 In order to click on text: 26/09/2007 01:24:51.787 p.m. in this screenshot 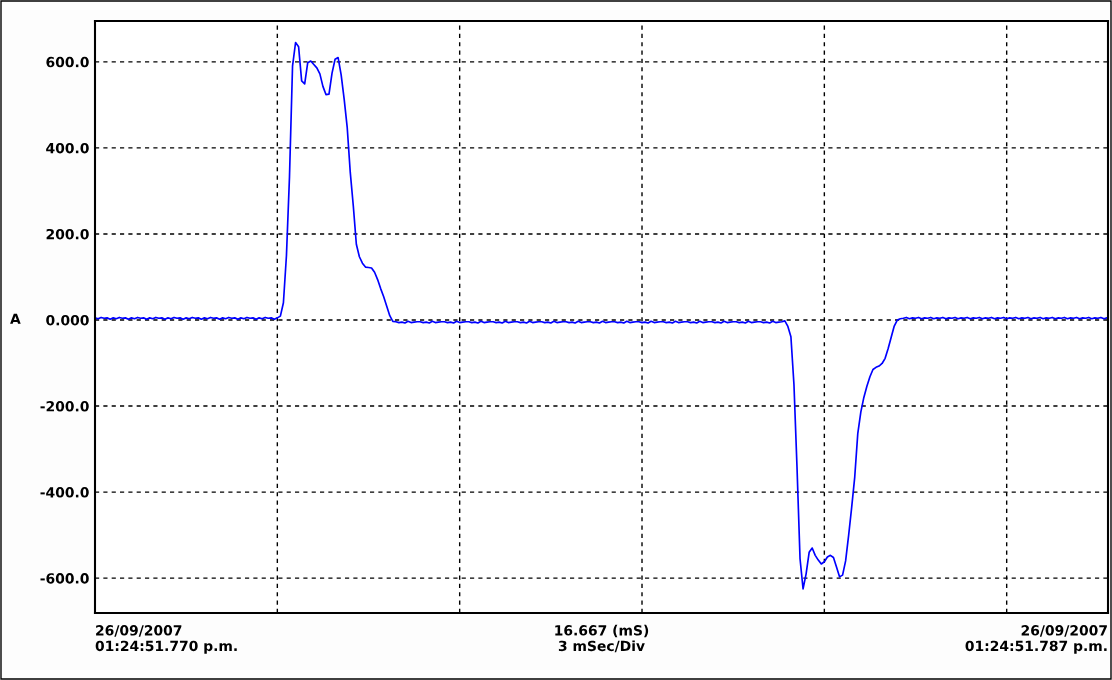, I will do `click(1036, 639)`.